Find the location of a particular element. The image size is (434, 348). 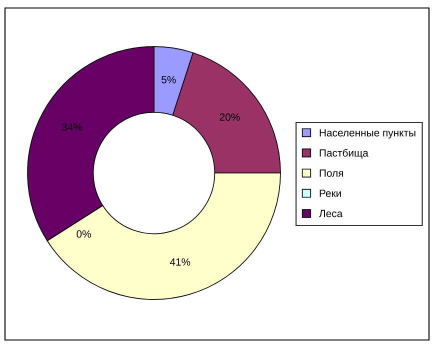

data-label: 5% is located at coordinates (169, 80).